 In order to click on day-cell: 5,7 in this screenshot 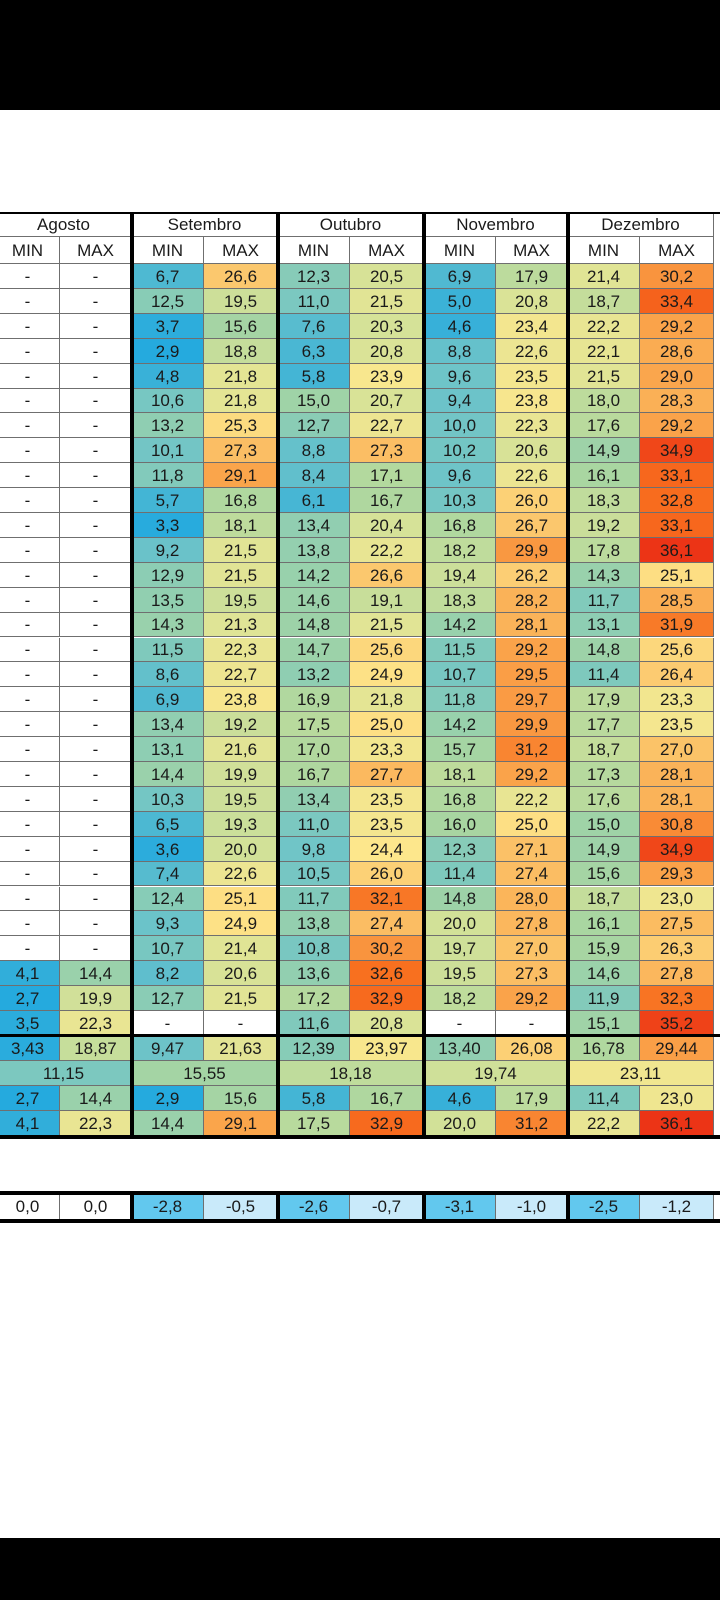, I will do `click(168, 500)`.